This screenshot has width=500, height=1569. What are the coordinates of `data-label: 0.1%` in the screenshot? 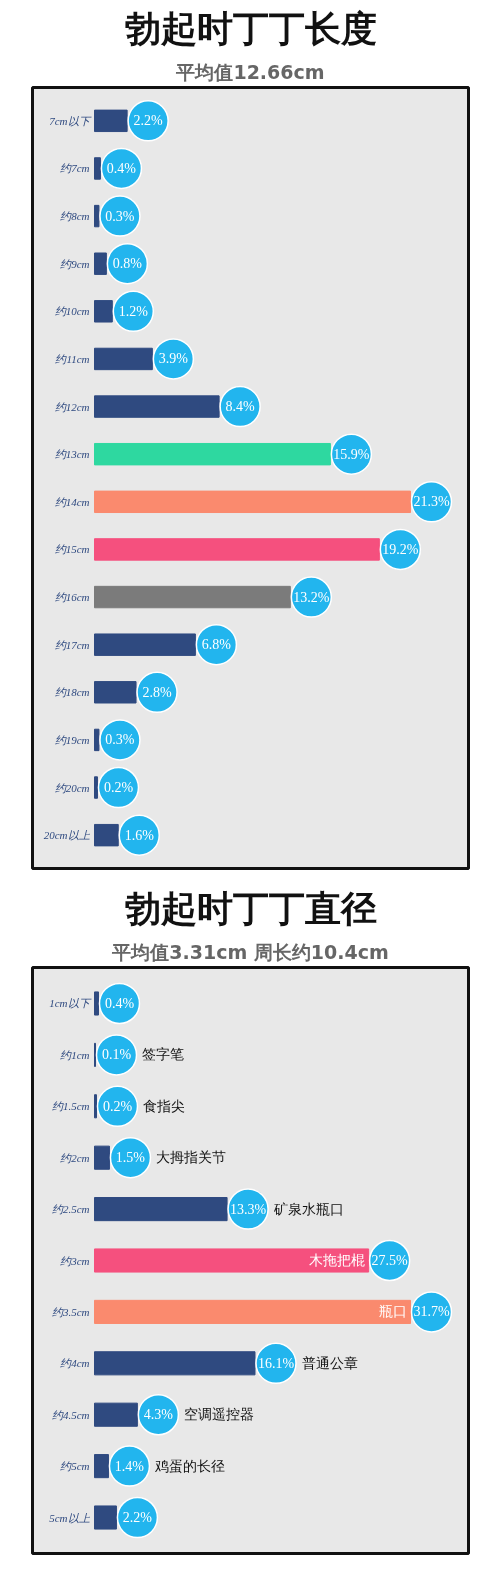 It's located at (116, 1055).